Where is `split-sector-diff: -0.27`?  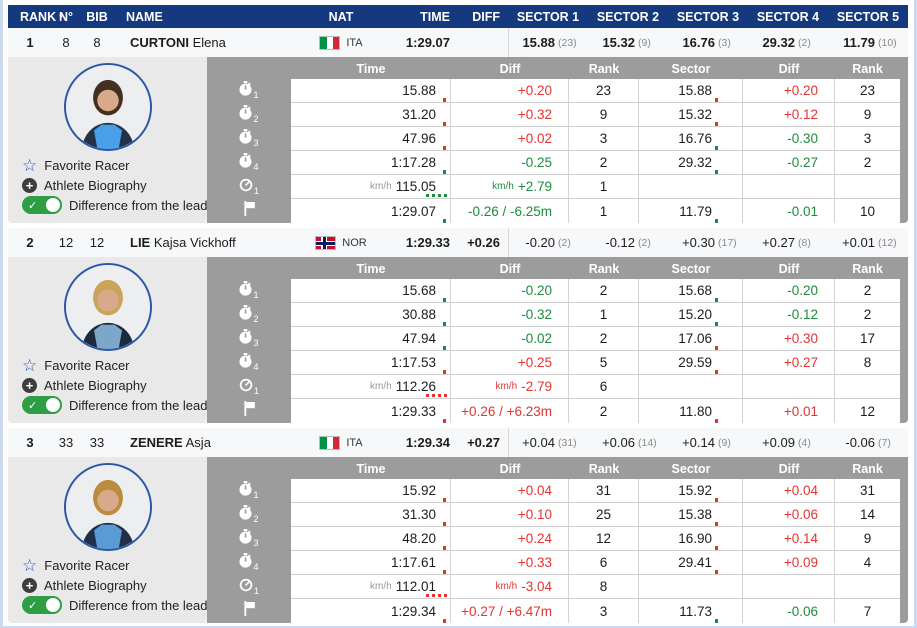 split-sector-diff: -0.27 is located at coordinates (802, 162).